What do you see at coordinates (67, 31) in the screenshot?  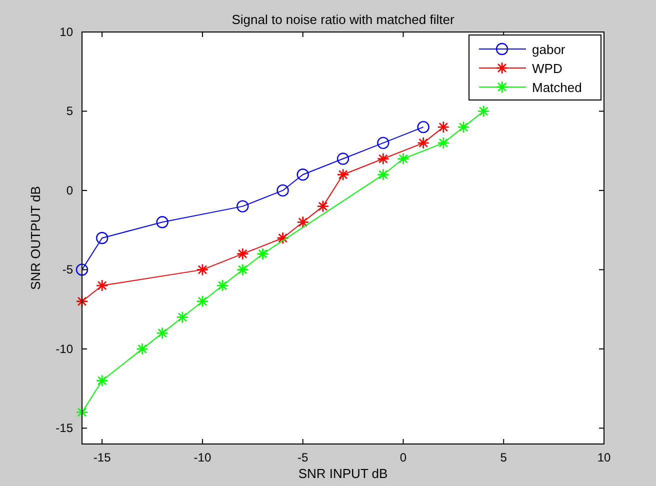 I see `y-tick-label: 10` at bounding box center [67, 31].